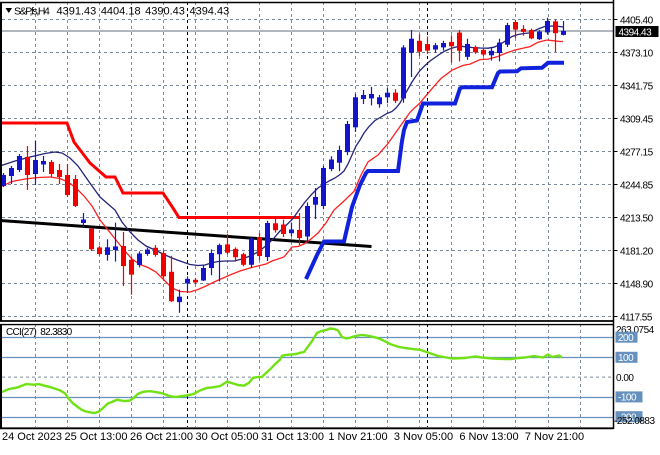  Describe the element at coordinates (637, 86) in the screenshot. I see `svg-text: 4341.75` at that location.